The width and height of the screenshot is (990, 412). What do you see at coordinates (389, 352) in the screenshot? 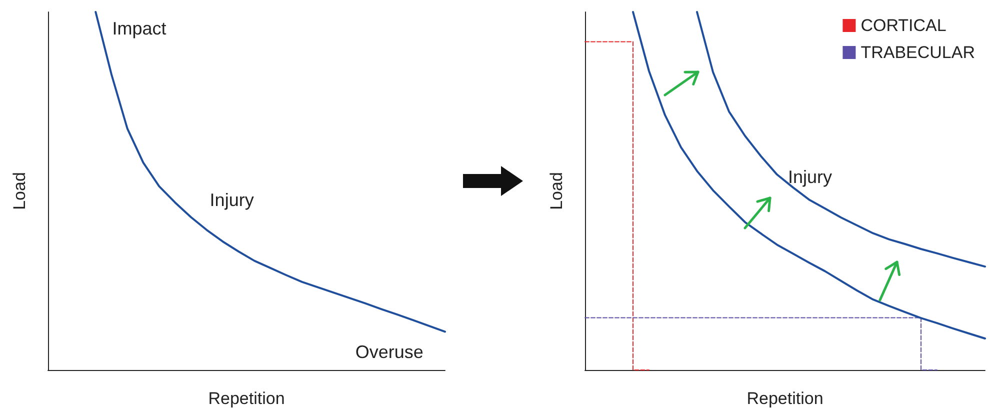
I see `annotation: Overuse` at bounding box center [389, 352].